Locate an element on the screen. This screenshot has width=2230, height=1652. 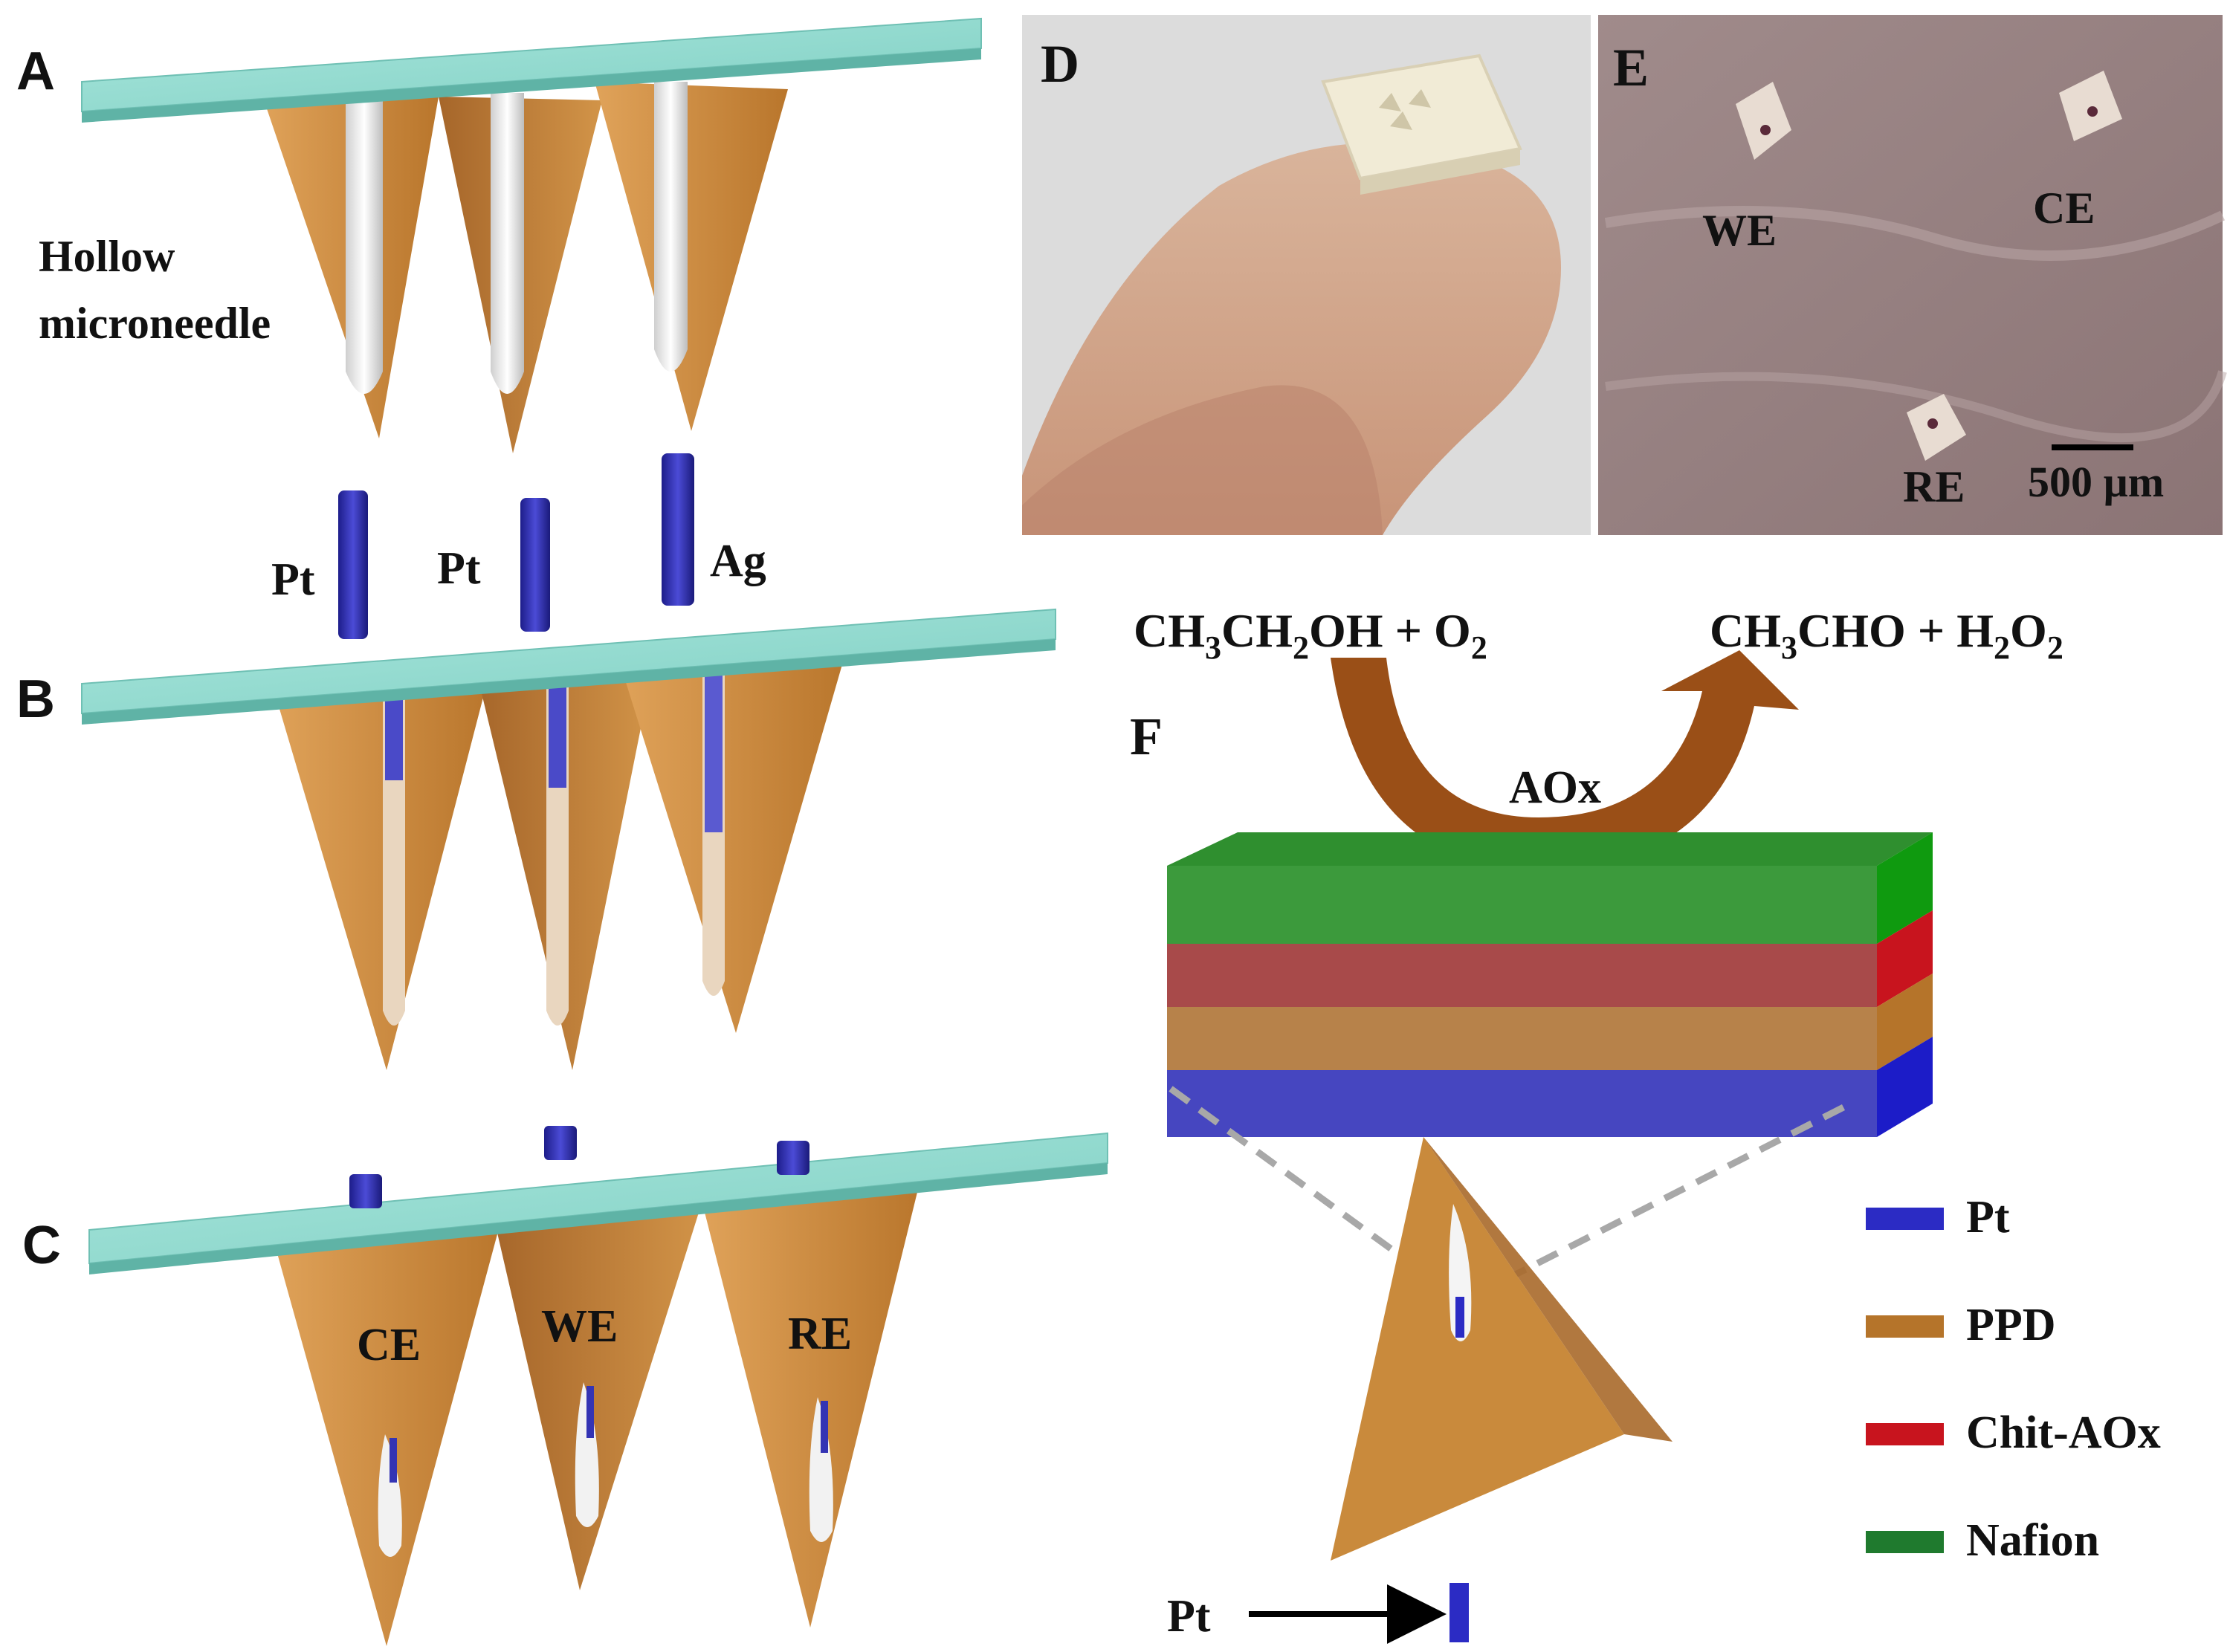
hollow-microneedle-label-line1: Hollow is located at coordinates (107, 256).